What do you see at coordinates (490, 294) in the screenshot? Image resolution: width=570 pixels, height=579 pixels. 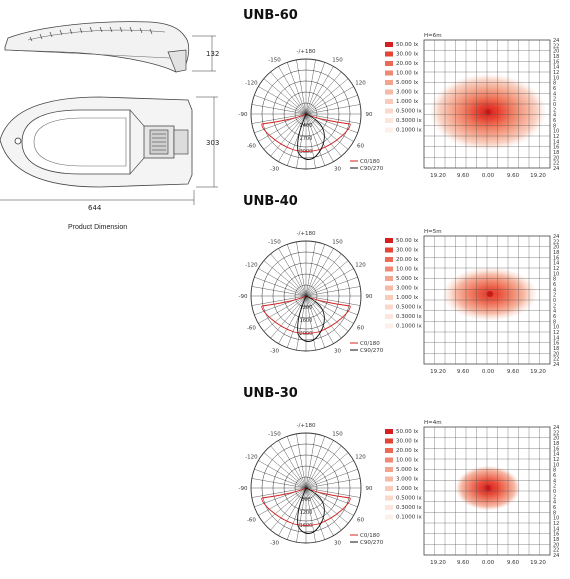 I see `isolux-center` at bounding box center [490, 294].